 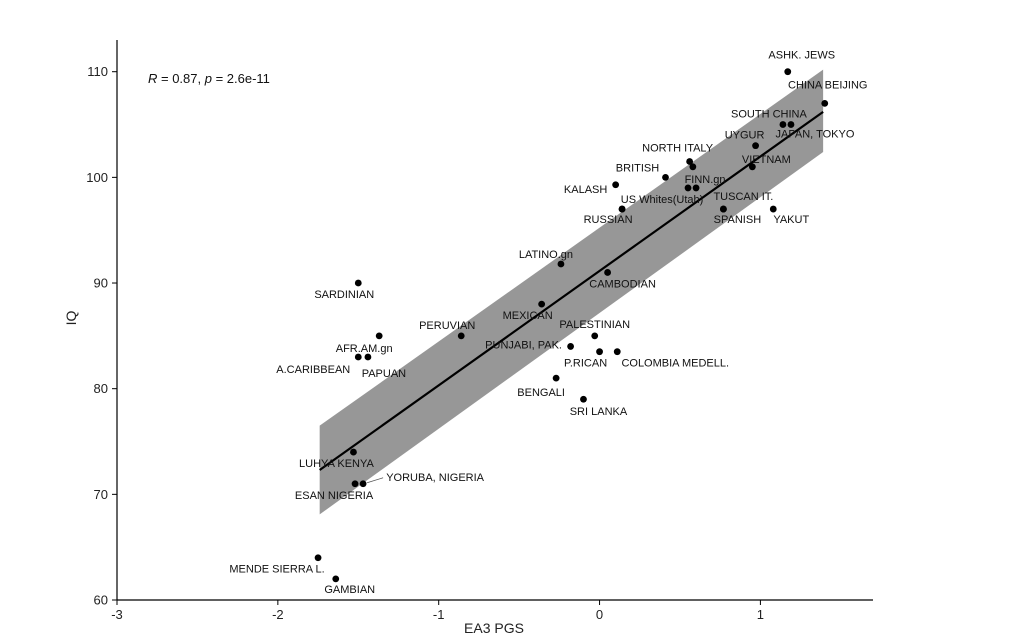 What do you see at coordinates (528, 316) in the screenshot?
I see `point-label: MEXICAN` at bounding box center [528, 316].